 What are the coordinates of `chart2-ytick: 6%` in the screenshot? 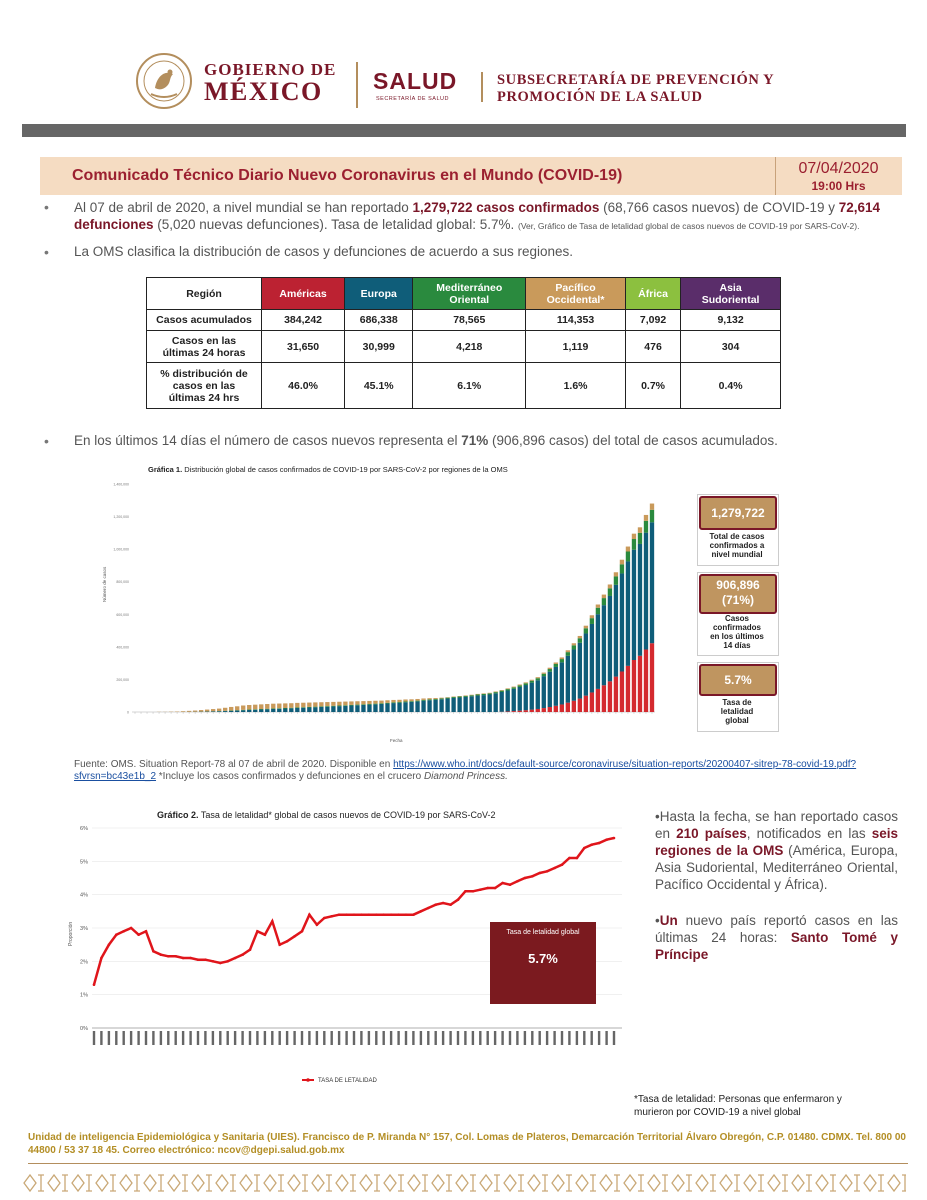 It's located at (84, 829).